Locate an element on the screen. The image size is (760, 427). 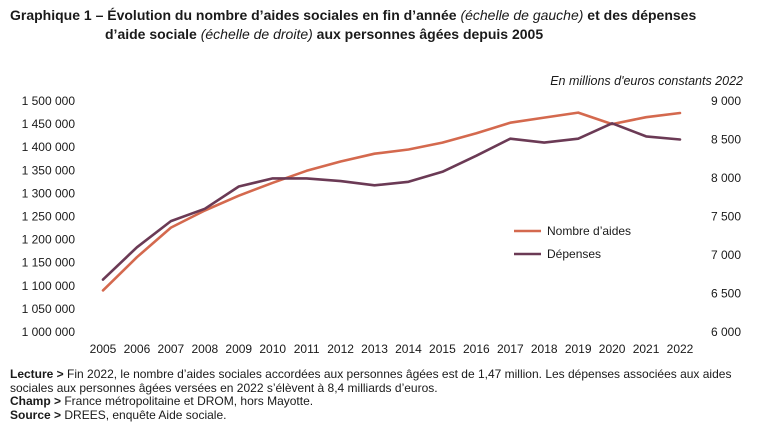
right-axis-tick-label: 8 500 is located at coordinates (726, 140).